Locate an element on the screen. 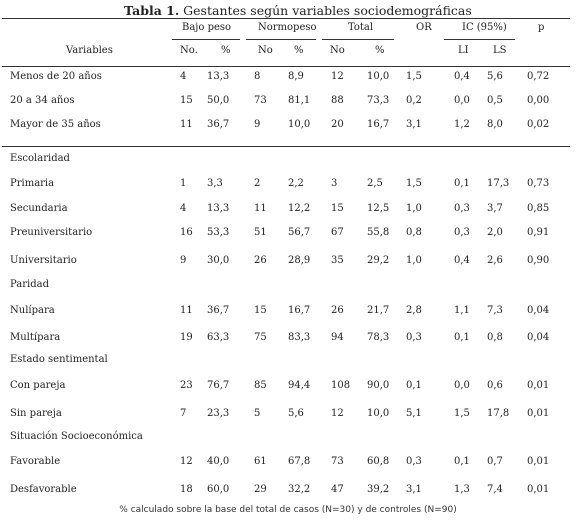 The height and width of the screenshot is (523, 576). table-cell: 7,4 is located at coordinates (495, 489).